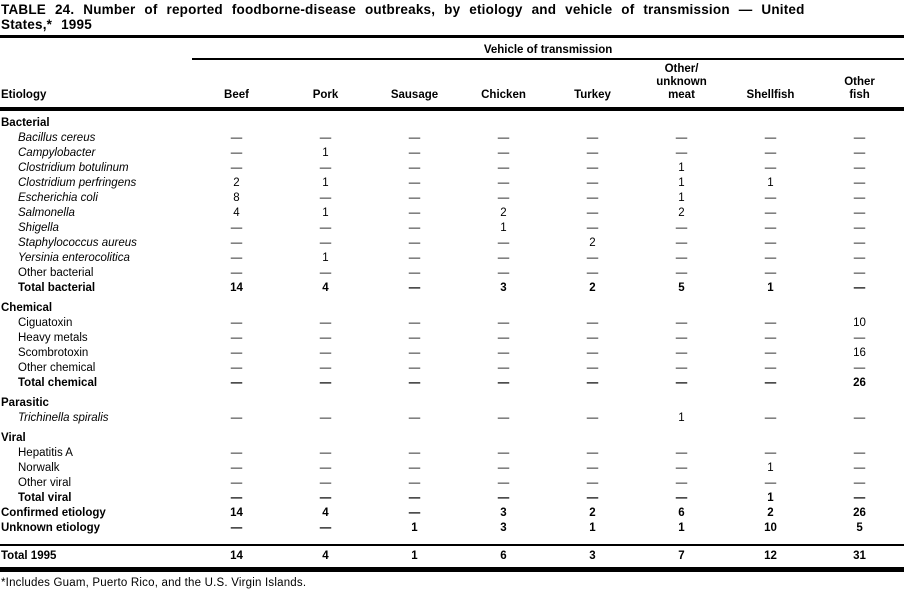  What do you see at coordinates (452, 168) in the screenshot?
I see `table-row: Clostridium botulinum — — — — — 1 — —` at bounding box center [452, 168].